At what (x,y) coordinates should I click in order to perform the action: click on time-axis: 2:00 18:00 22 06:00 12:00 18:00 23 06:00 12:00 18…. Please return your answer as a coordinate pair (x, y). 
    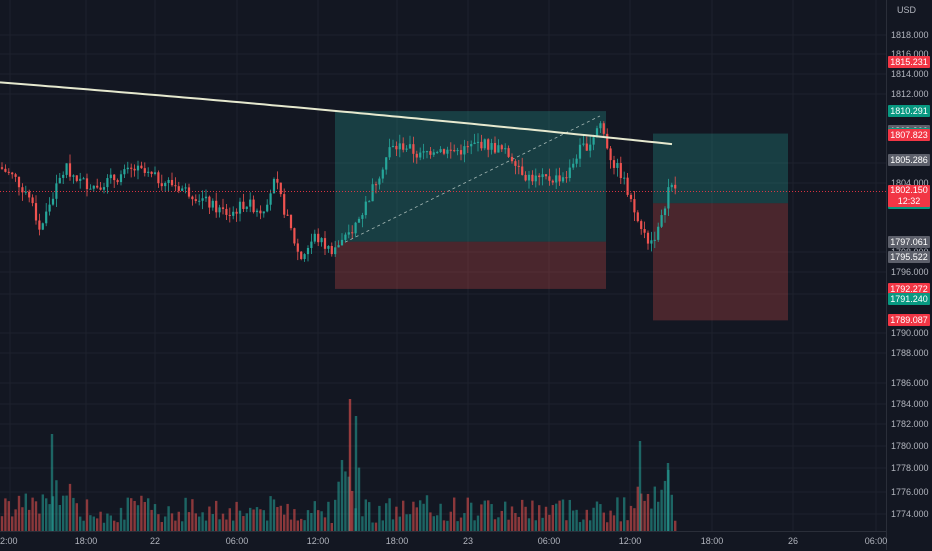
    Looking at the image, I should click on (443, 541).